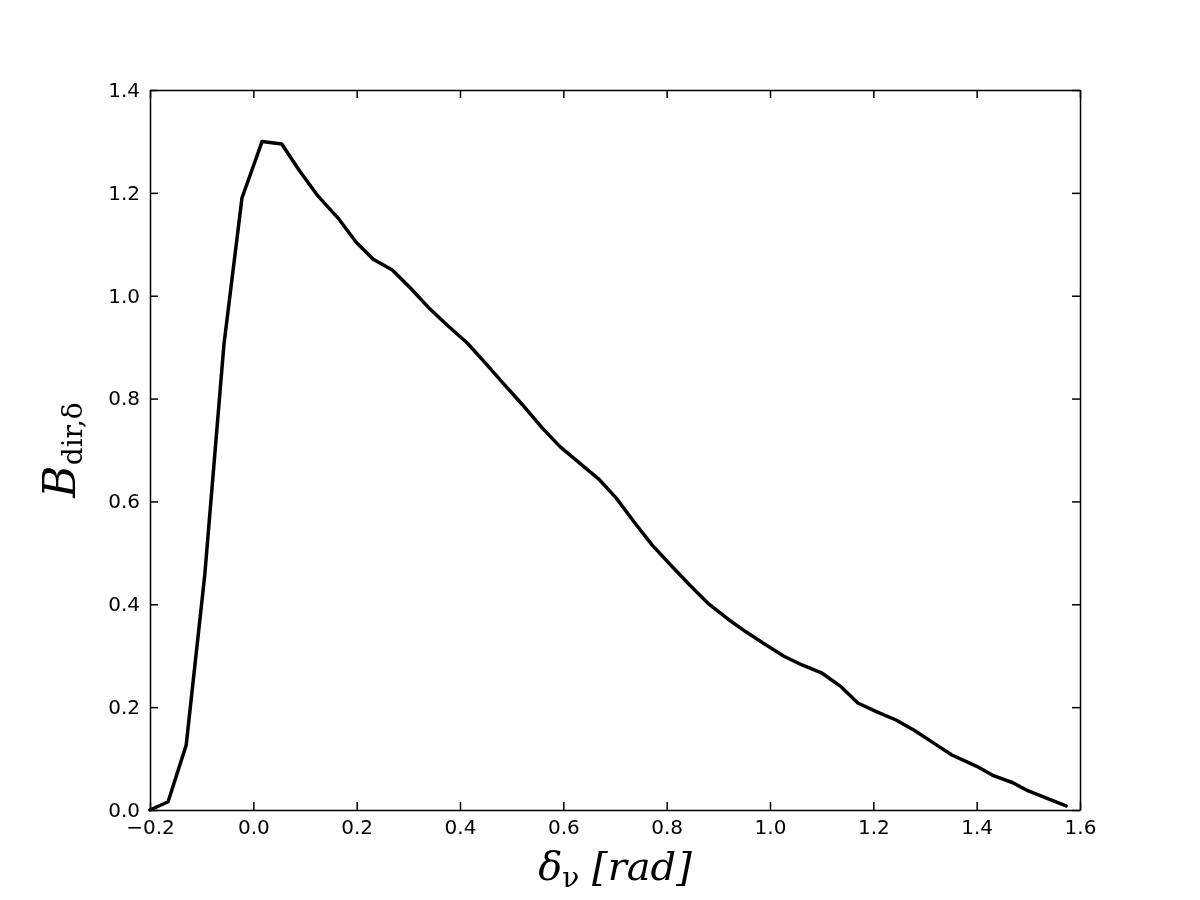  I want to click on y-tick-label: 0.8, so click(124, 398).